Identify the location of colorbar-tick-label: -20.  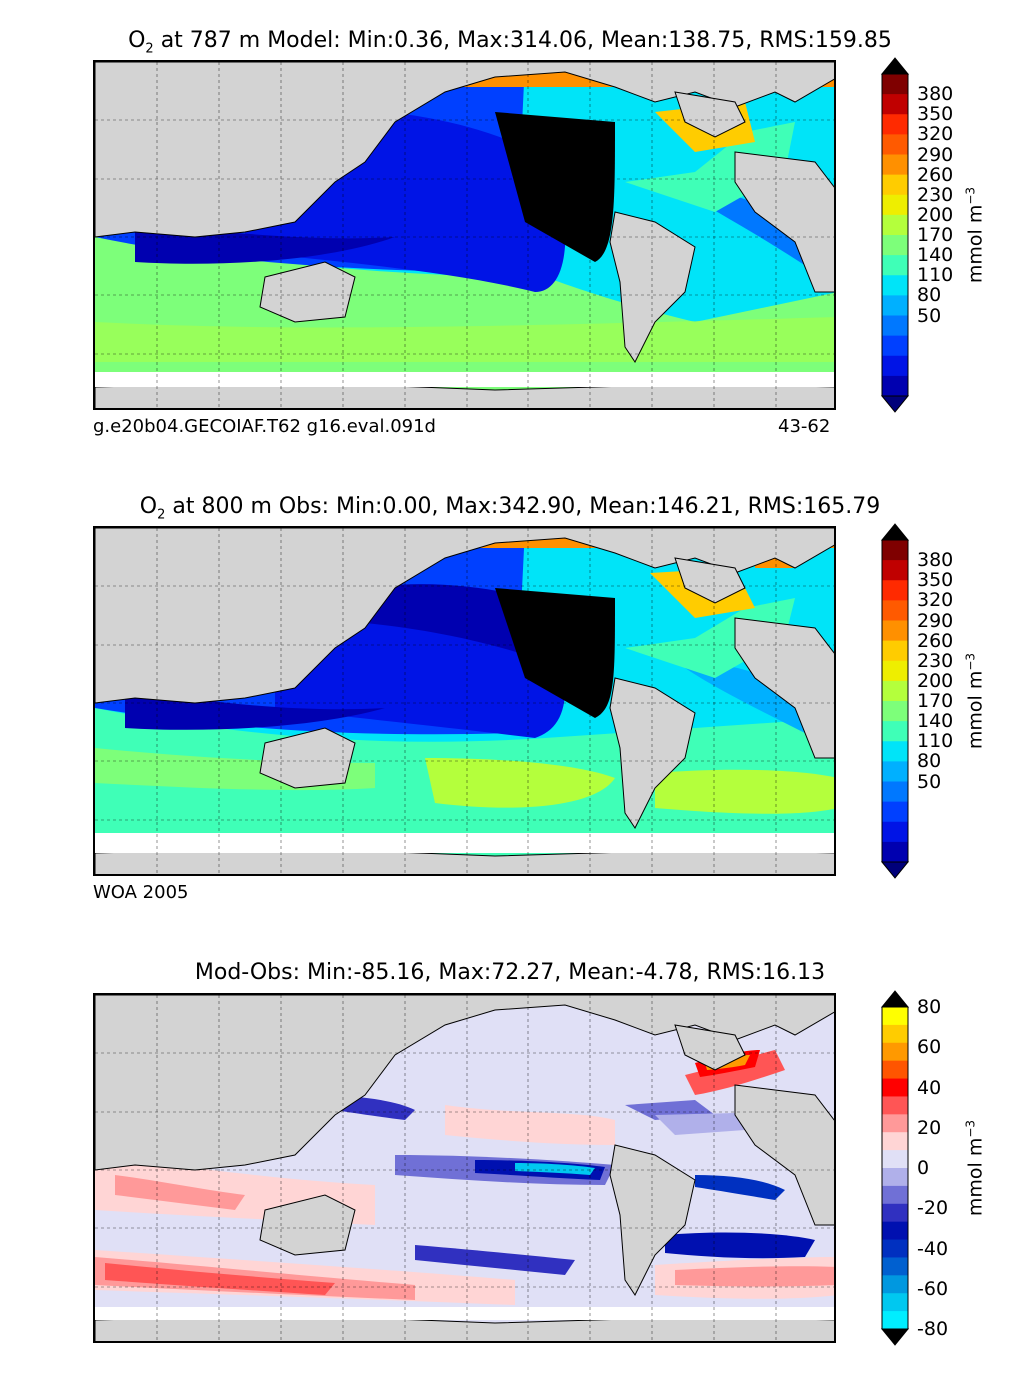
(933, 1208).